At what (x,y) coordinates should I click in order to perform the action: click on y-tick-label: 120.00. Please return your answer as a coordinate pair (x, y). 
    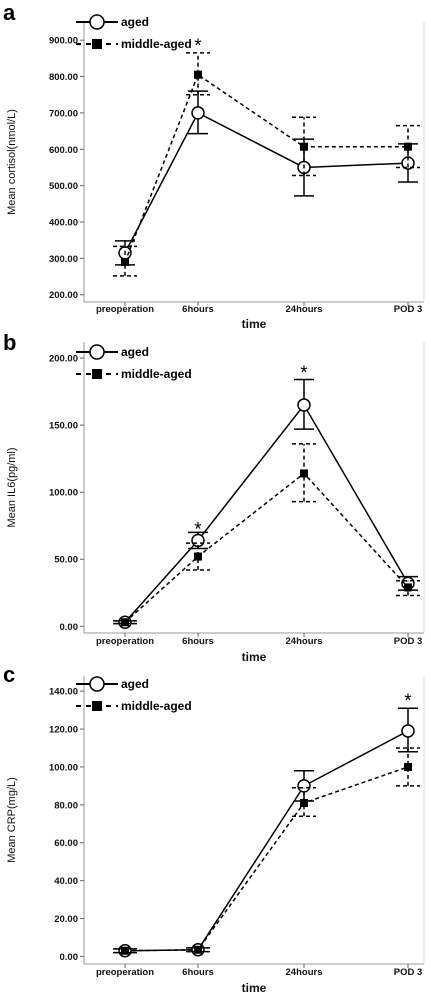
    Looking at the image, I should click on (63, 730).